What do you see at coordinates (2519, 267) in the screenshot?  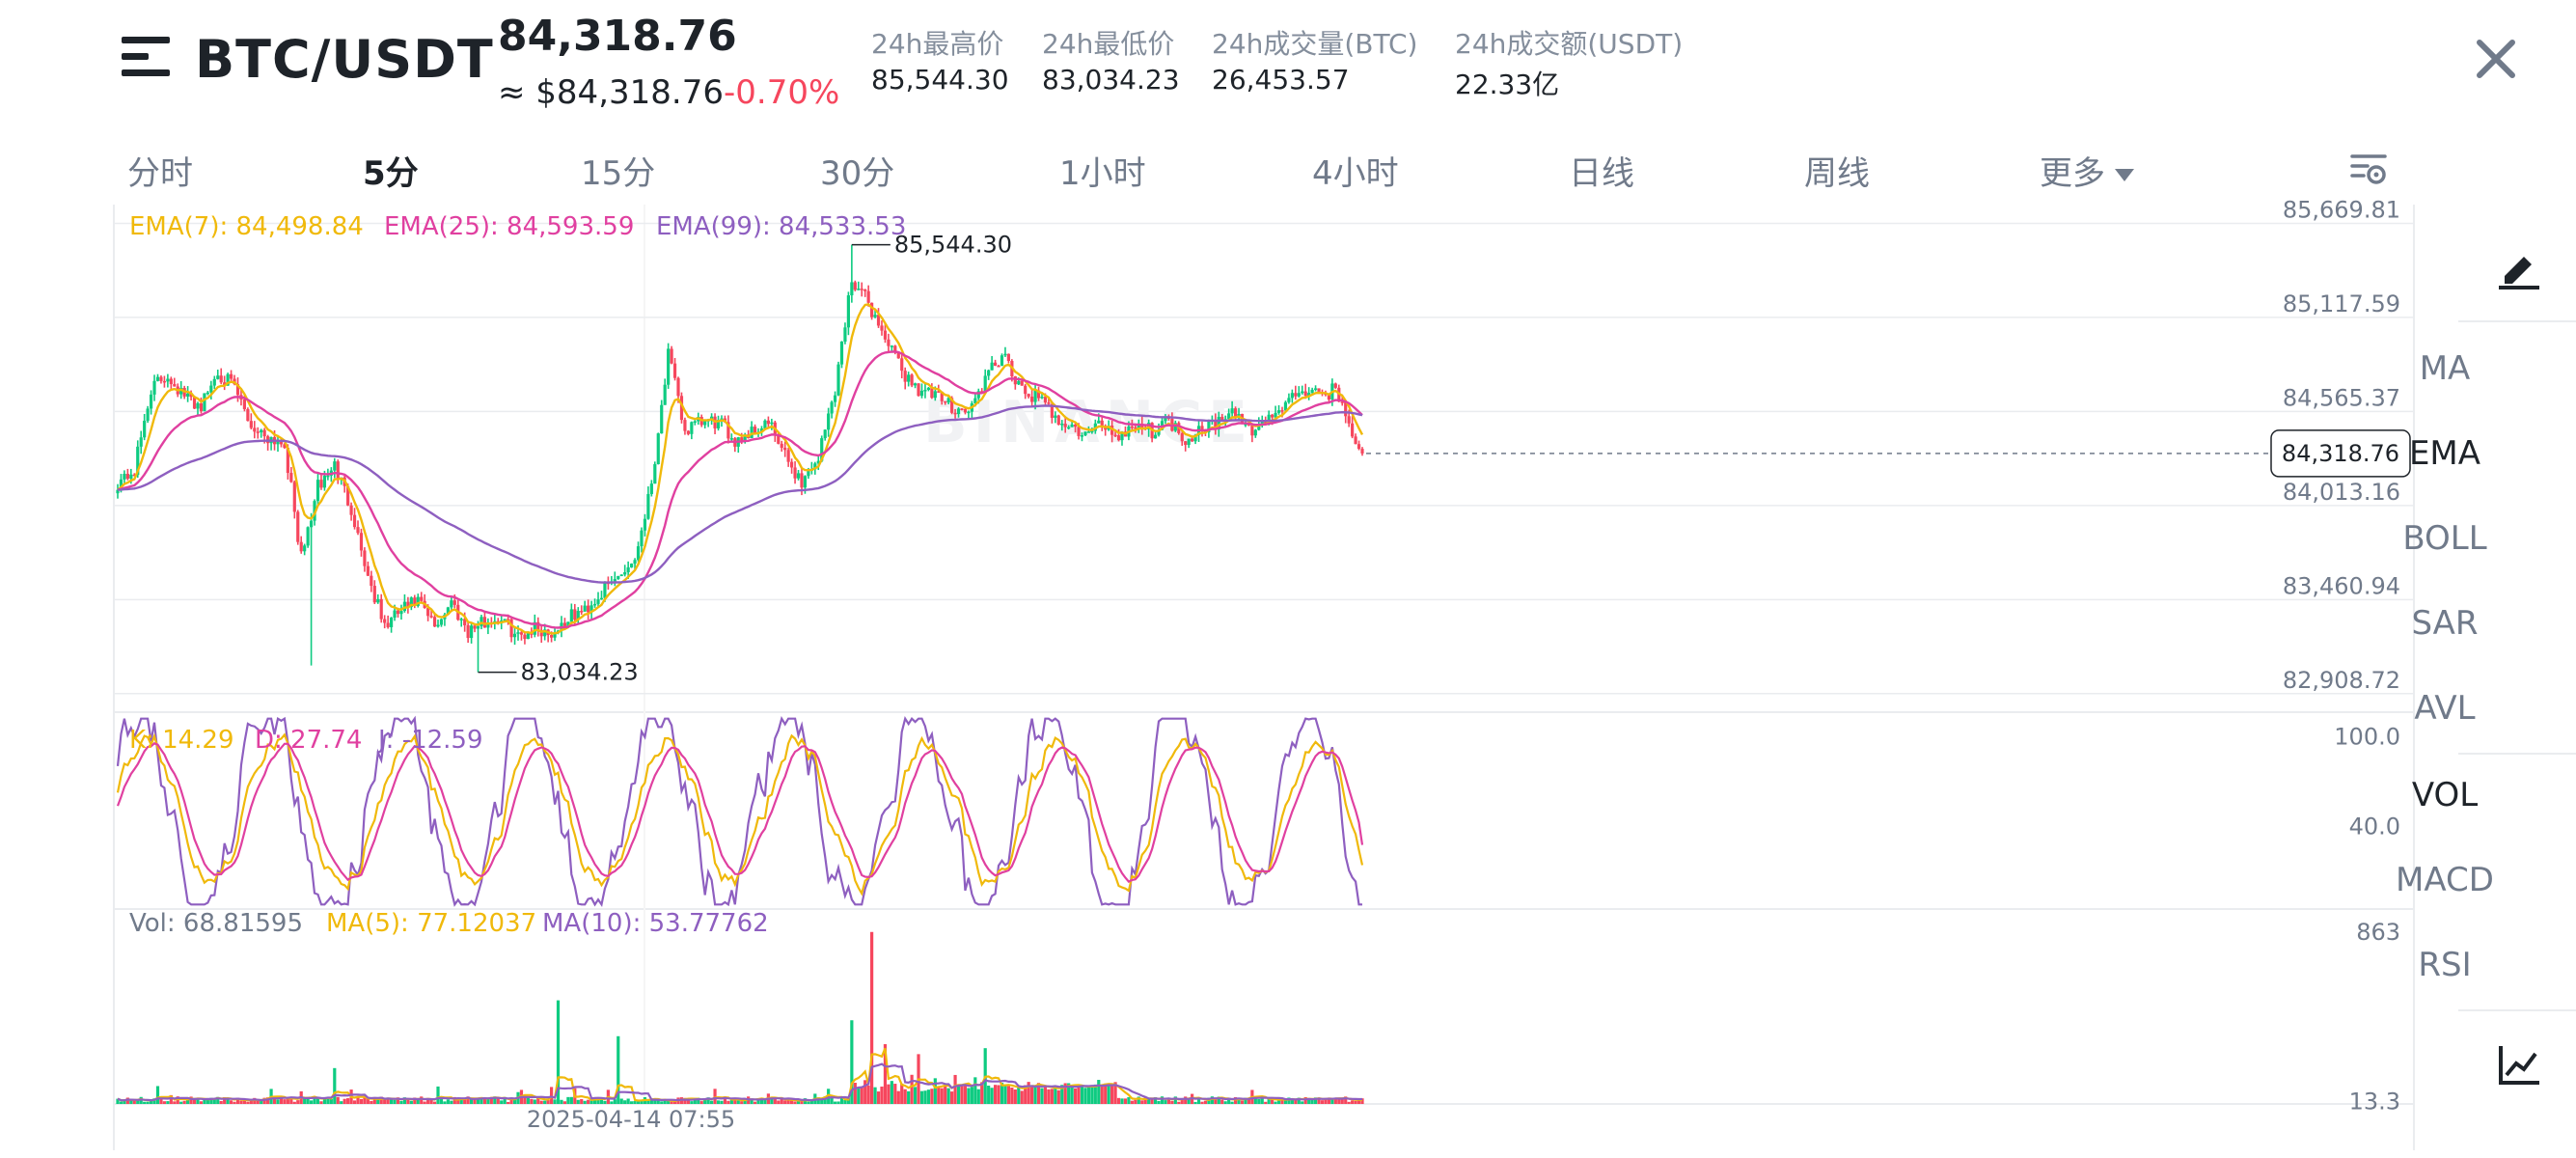 I see `draw-tool-icon` at bounding box center [2519, 267].